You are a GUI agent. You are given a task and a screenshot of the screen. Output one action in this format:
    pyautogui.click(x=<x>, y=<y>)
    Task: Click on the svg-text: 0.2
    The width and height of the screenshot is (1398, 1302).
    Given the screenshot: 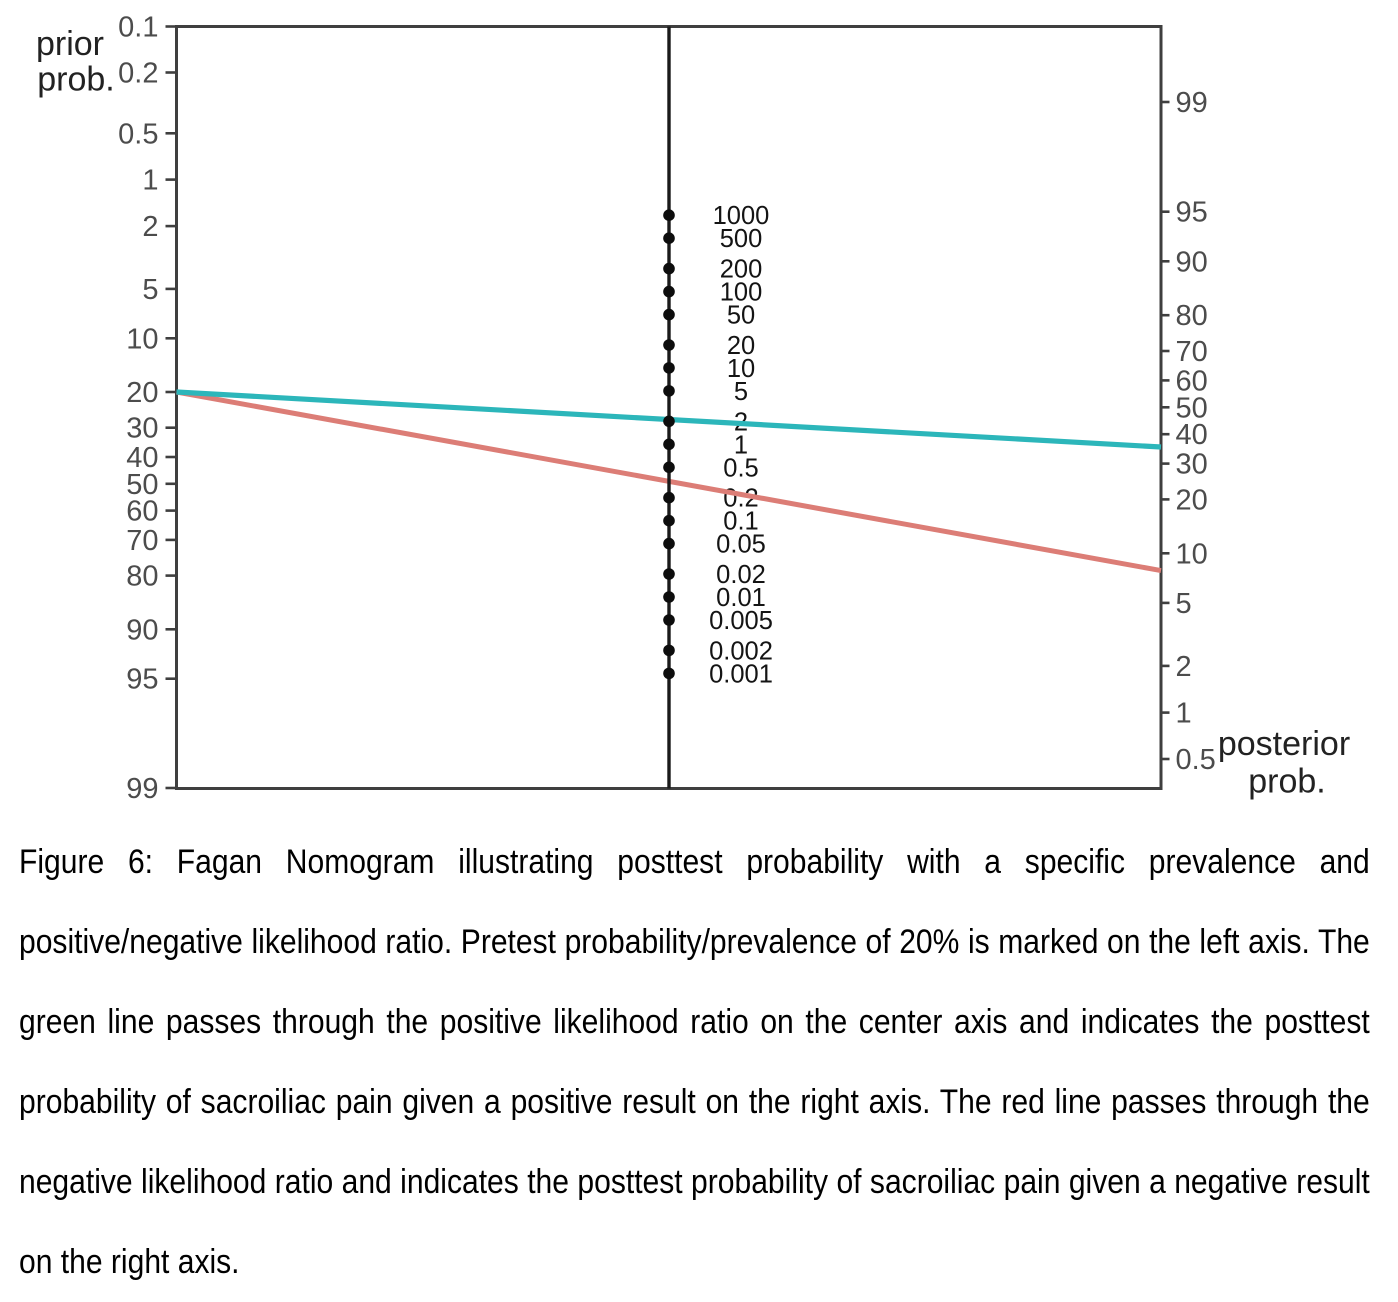 What is the action you would take?
    pyautogui.click(x=138, y=74)
    